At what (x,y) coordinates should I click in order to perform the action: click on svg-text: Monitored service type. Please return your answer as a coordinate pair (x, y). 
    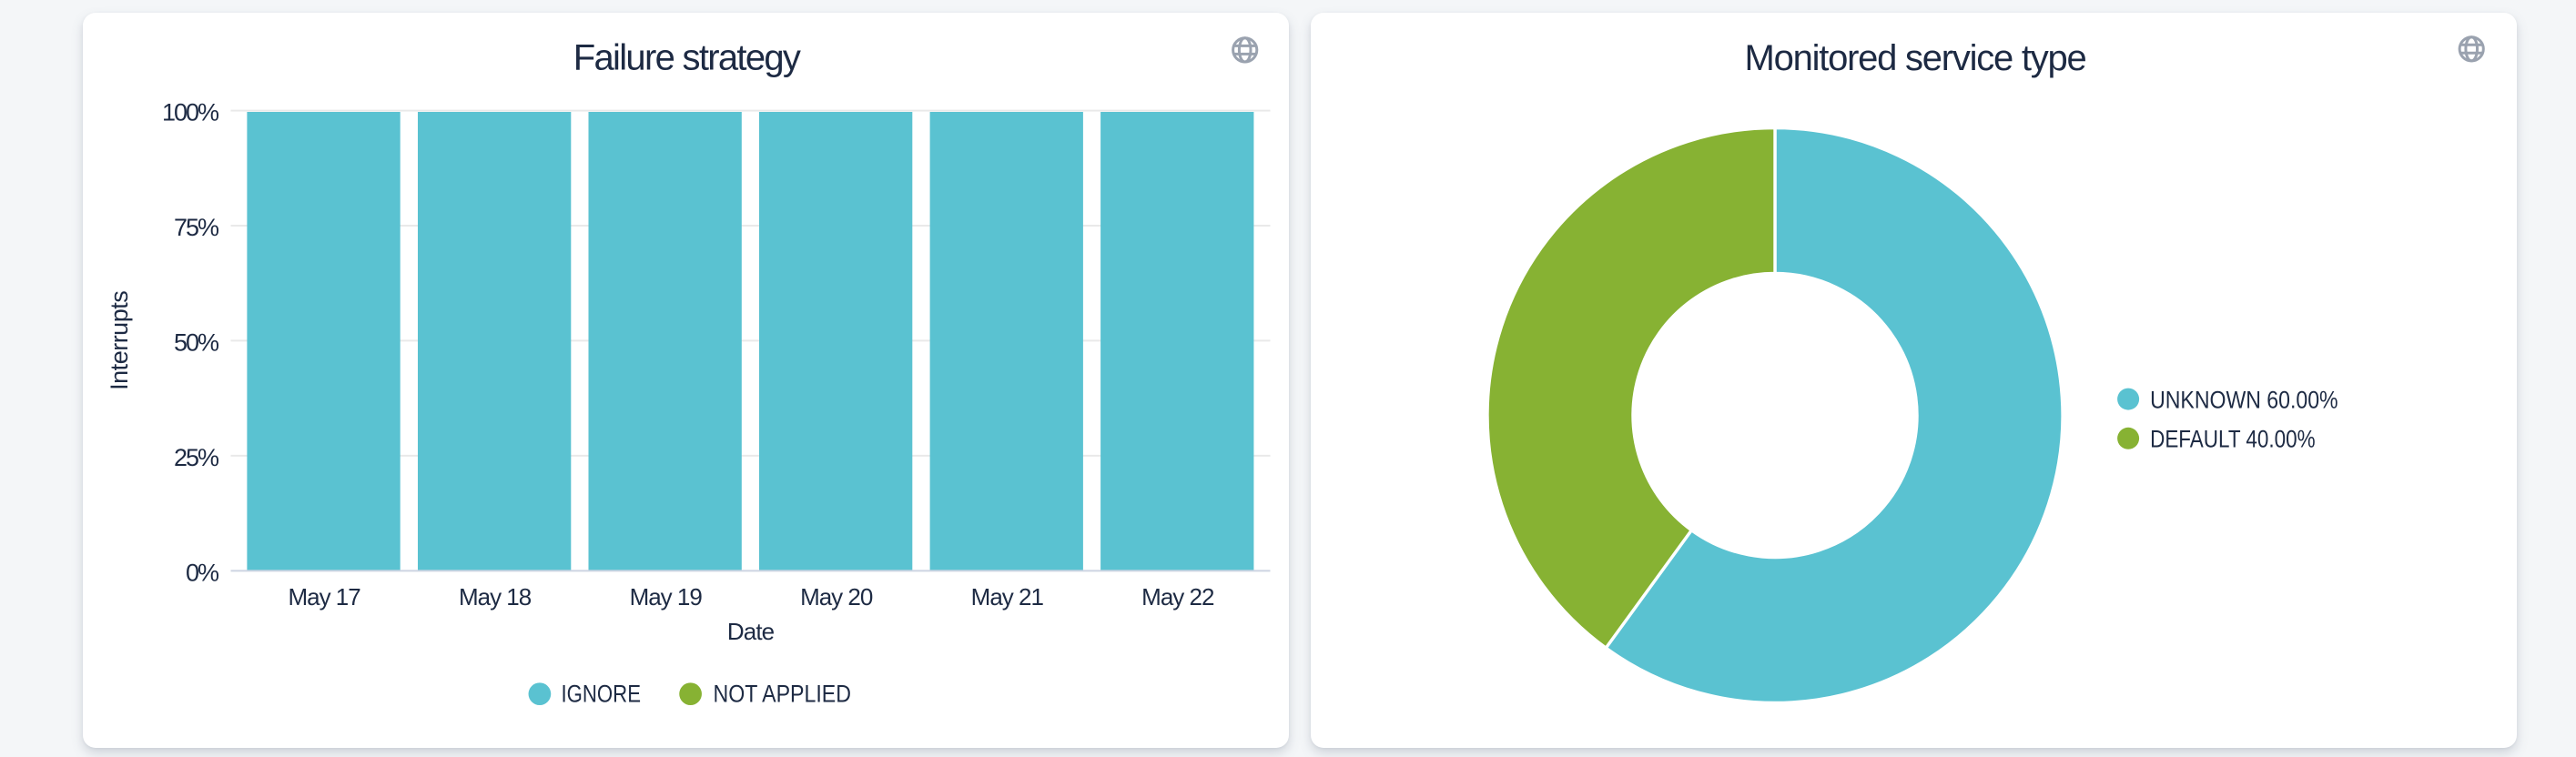
    Looking at the image, I should click on (1915, 58).